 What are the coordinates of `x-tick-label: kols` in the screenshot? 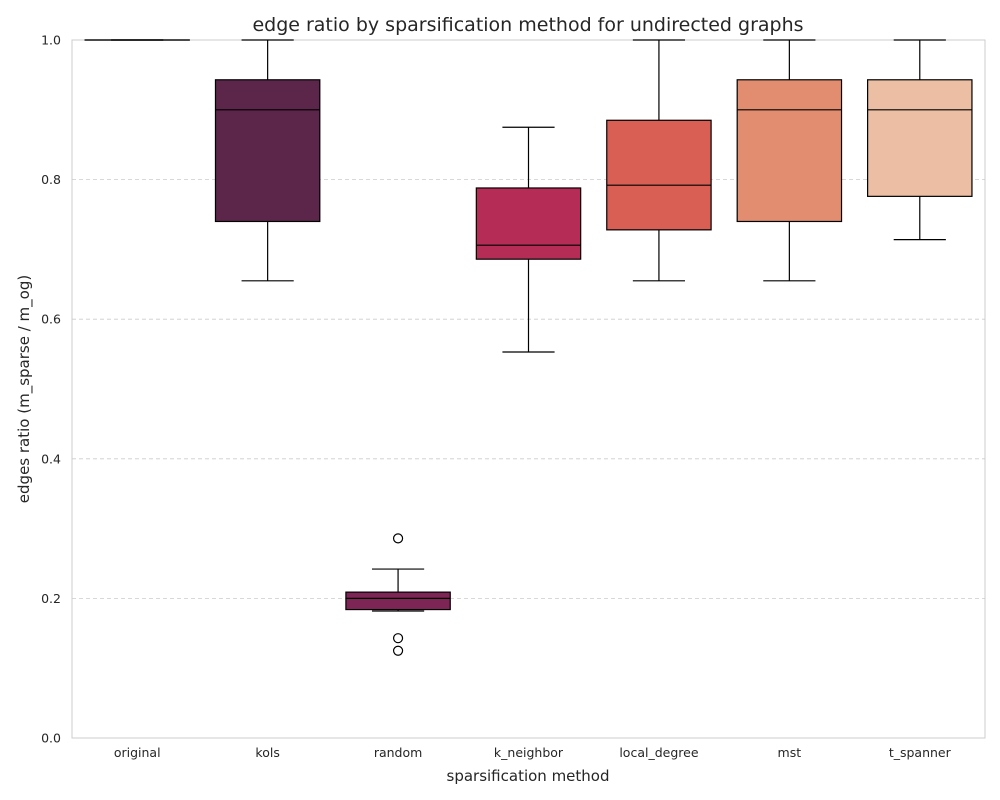 It's located at (267, 752).